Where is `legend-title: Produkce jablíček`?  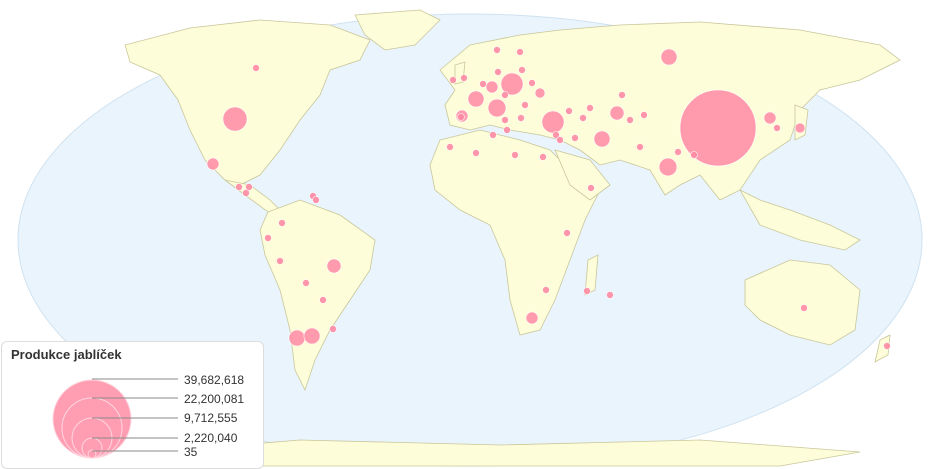
legend-title: Produkce jablíček is located at coordinates (66, 354).